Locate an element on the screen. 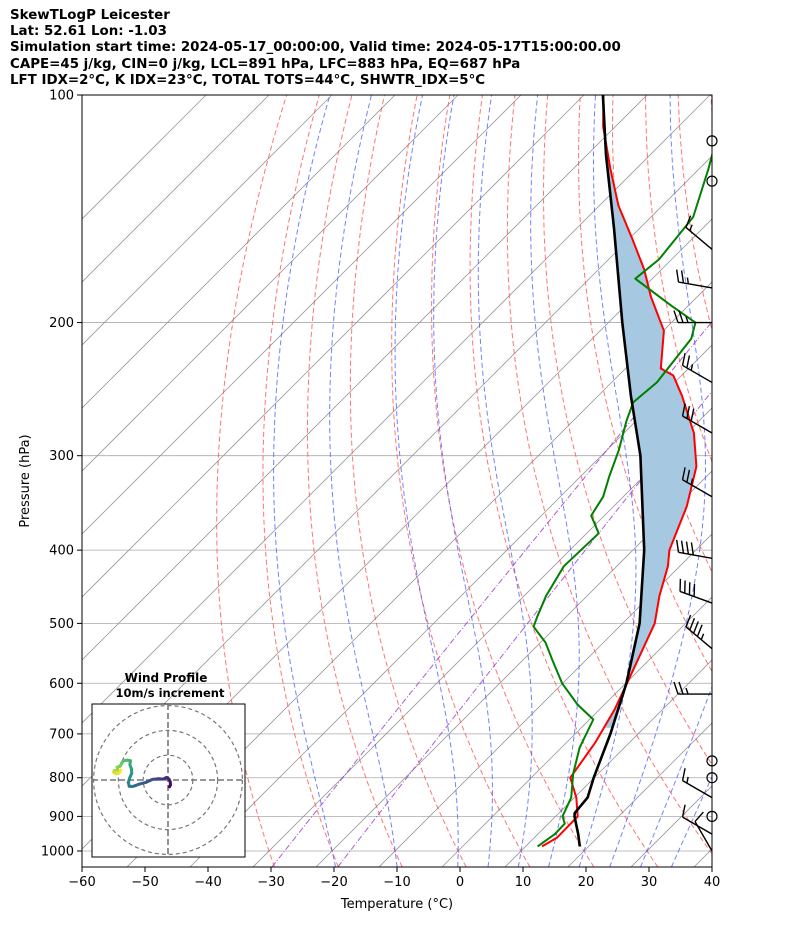  wind-barbs is located at coordinates (695, 481).